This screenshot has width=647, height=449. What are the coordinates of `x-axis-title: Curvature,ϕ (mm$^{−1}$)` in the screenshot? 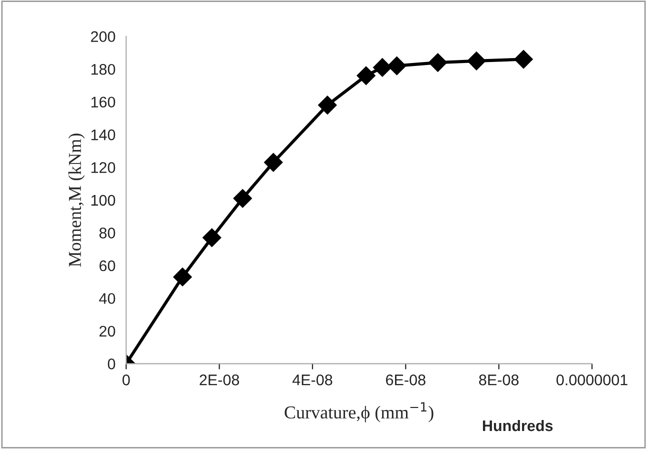 It's located at (359, 412).